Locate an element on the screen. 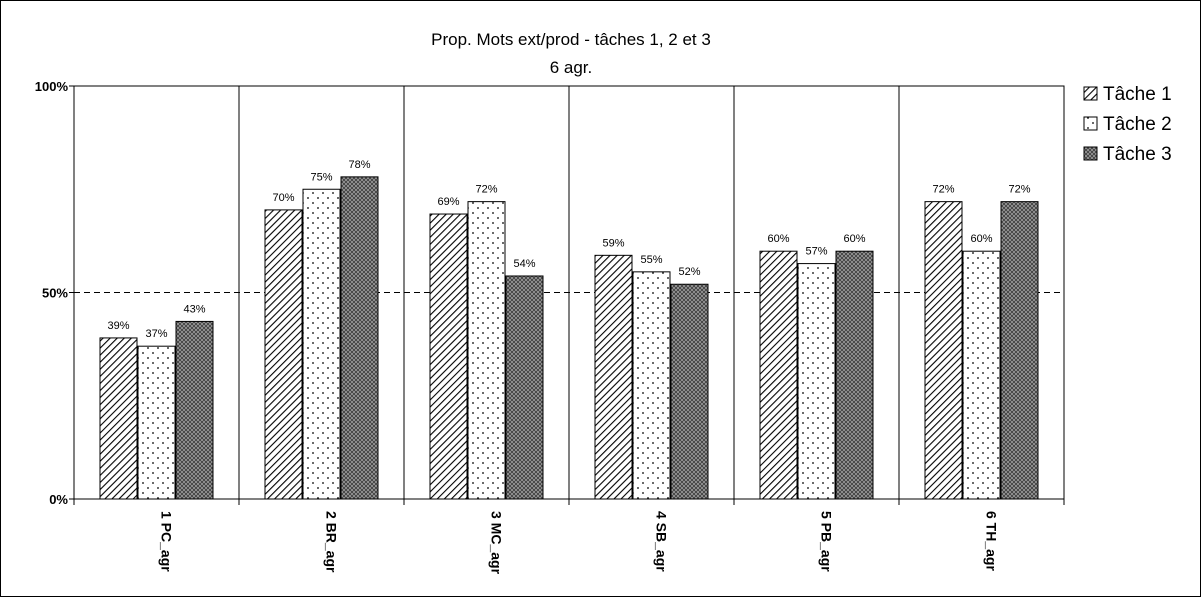  data-label: 70% is located at coordinates (283, 198).